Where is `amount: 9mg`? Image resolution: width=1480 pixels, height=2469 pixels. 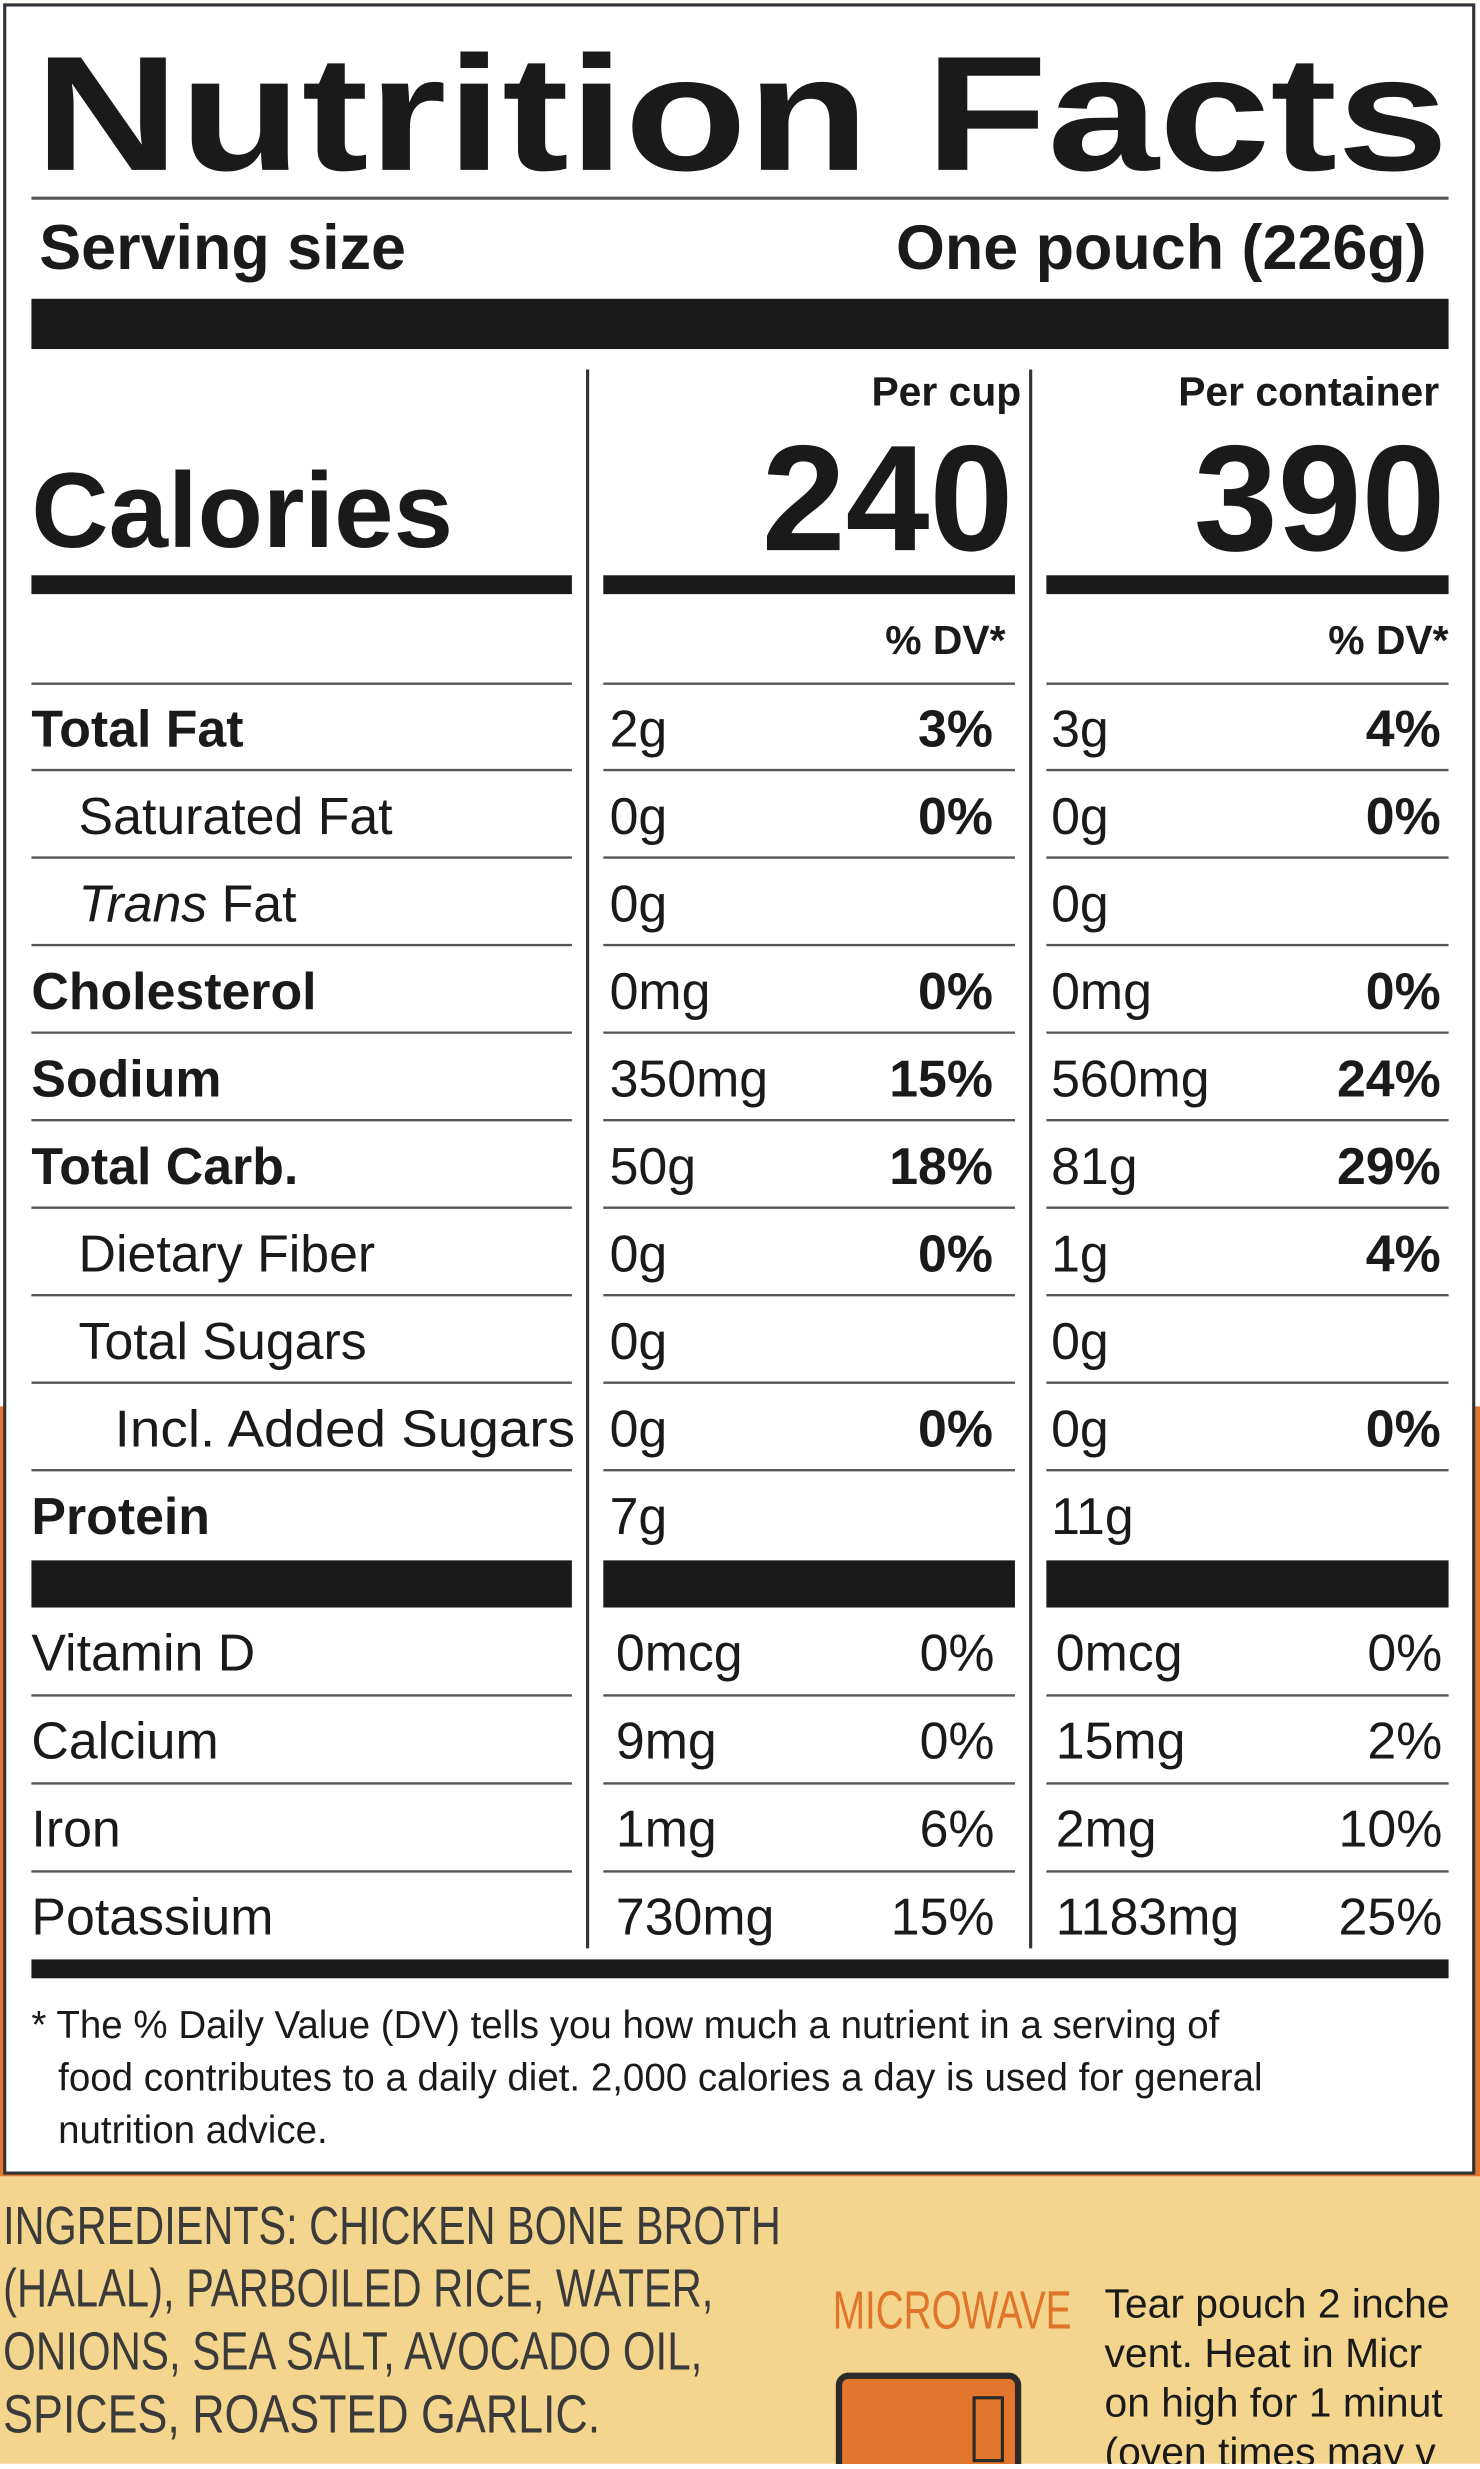 amount: 9mg is located at coordinates (666, 1740).